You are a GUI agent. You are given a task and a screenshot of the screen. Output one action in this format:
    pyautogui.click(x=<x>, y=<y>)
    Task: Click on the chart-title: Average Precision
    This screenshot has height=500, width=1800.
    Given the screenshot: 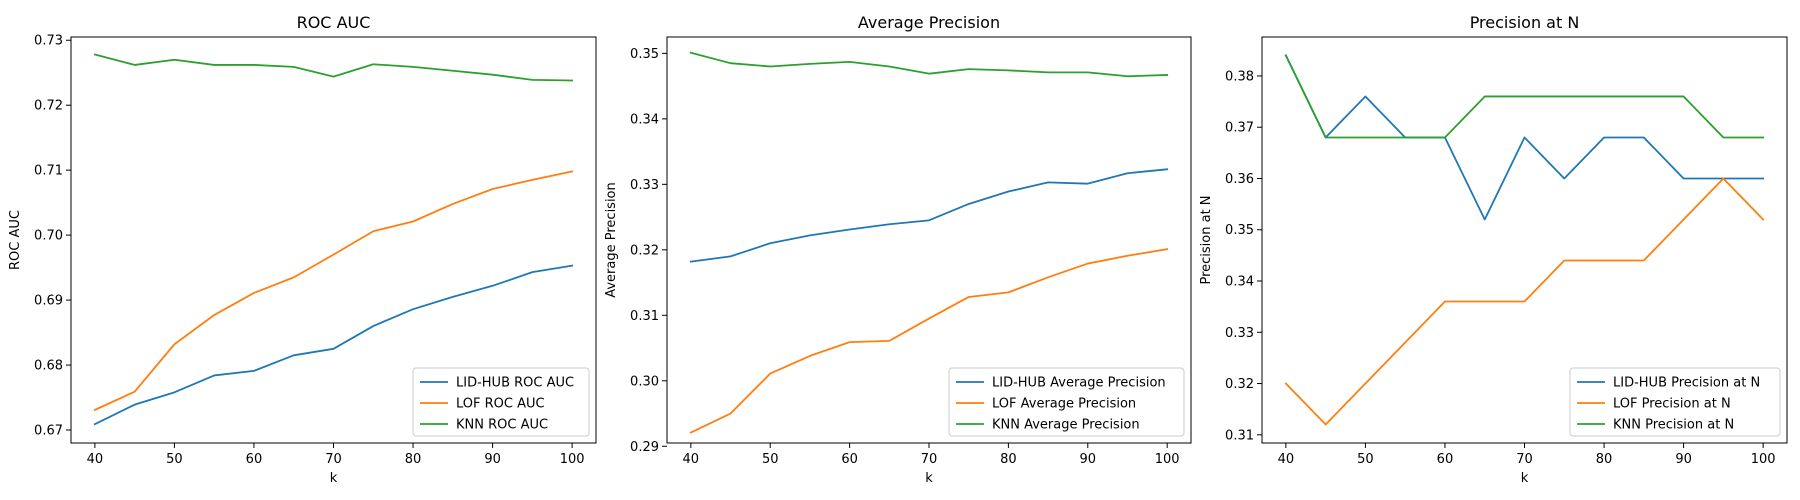 What is the action you would take?
    pyautogui.click(x=929, y=22)
    